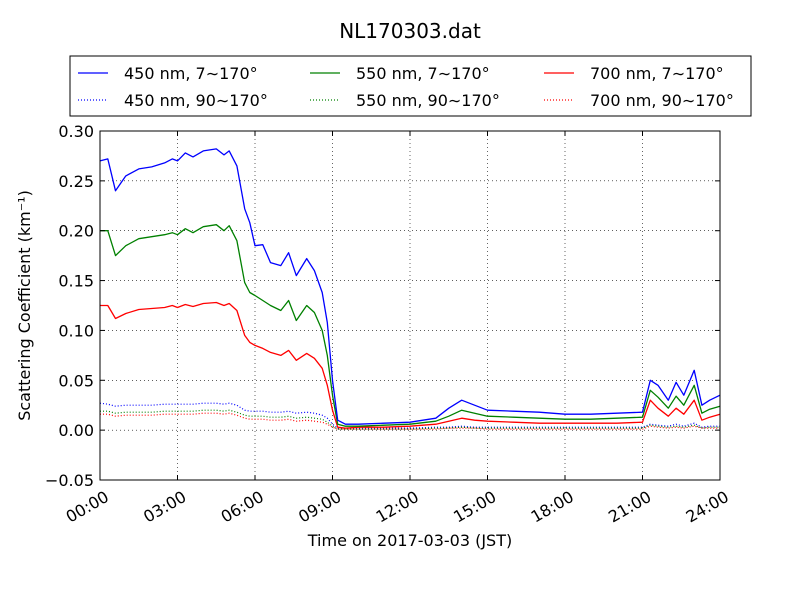  What do you see at coordinates (76, 131) in the screenshot?
I see `y-tick-label: 0.30` at bounding box center [76, 131].